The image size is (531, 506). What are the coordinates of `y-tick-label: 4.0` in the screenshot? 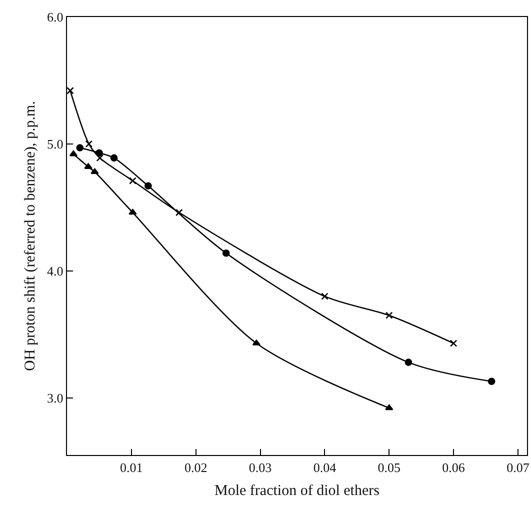 It's located at (55, 270).